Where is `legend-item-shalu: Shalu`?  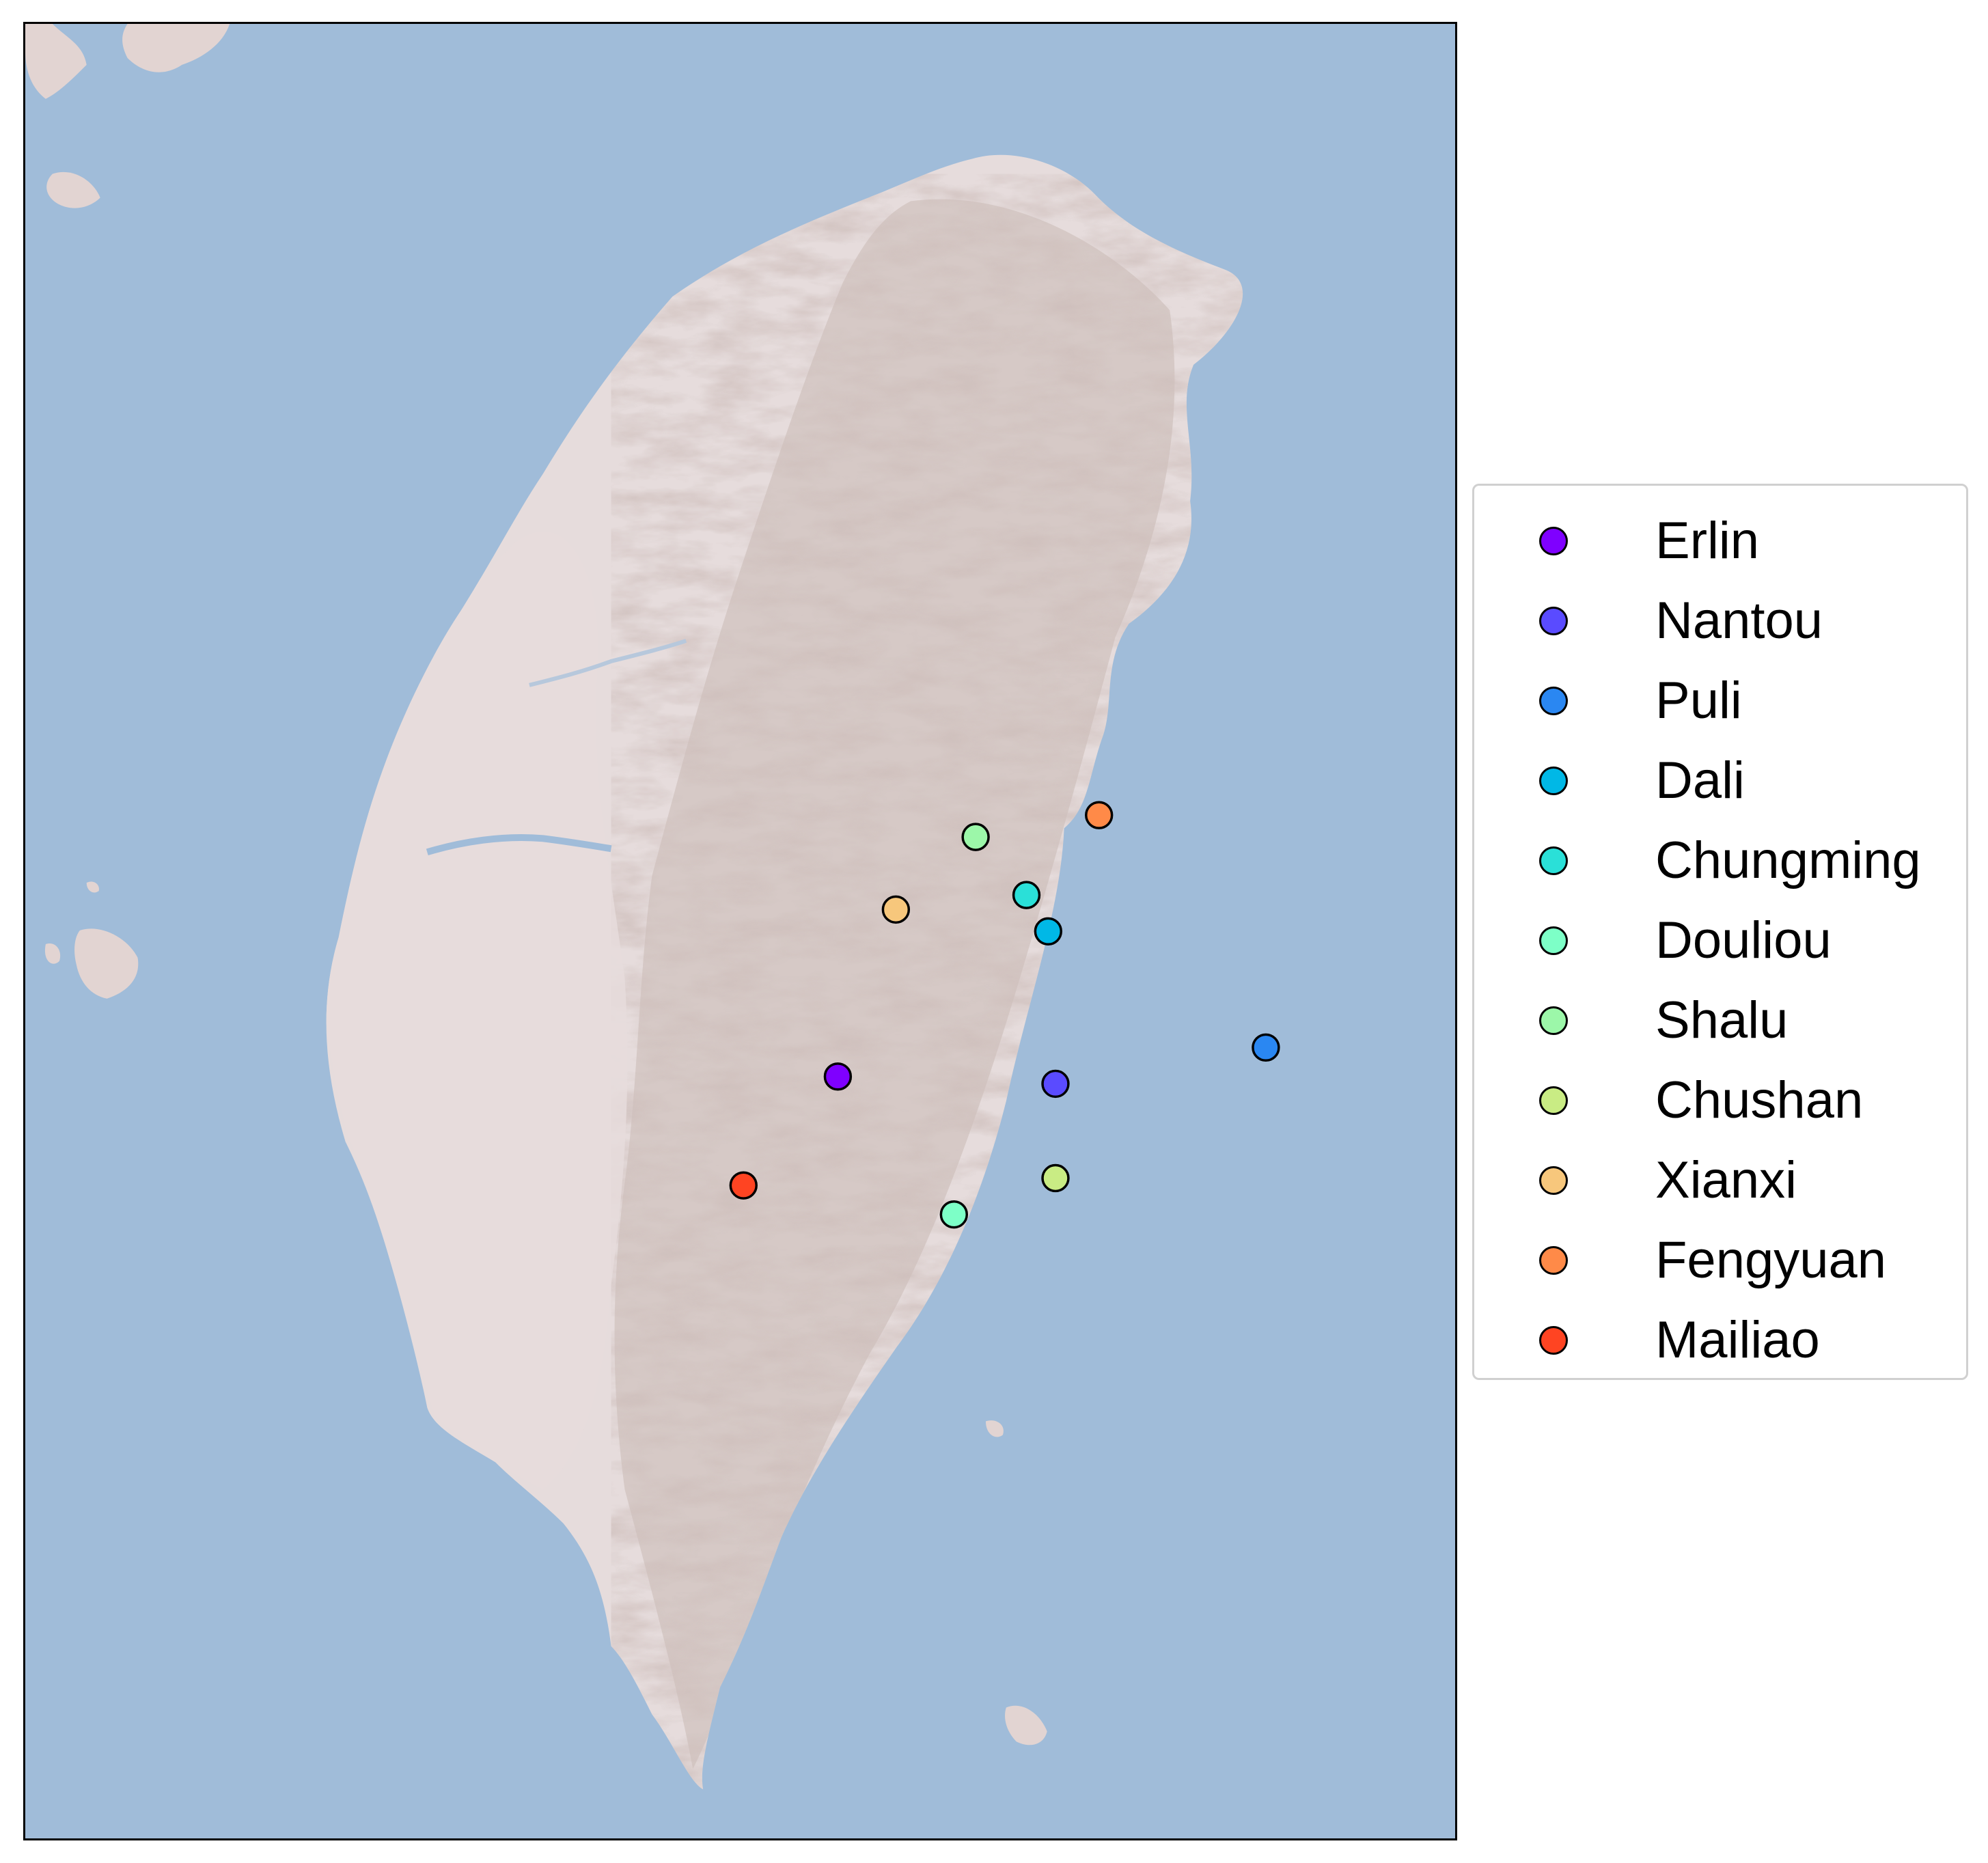 legend-item-shalu: Shalu is located at coordinates (1720, 1020).